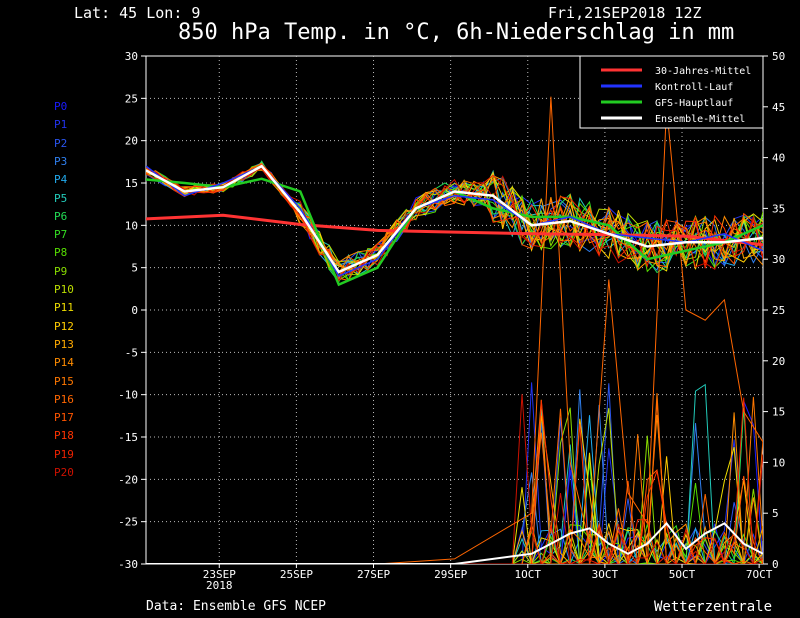 The width and height of the screenshot is (800, 618). I want to click on member-label-p7: P7, so click(61, 235).